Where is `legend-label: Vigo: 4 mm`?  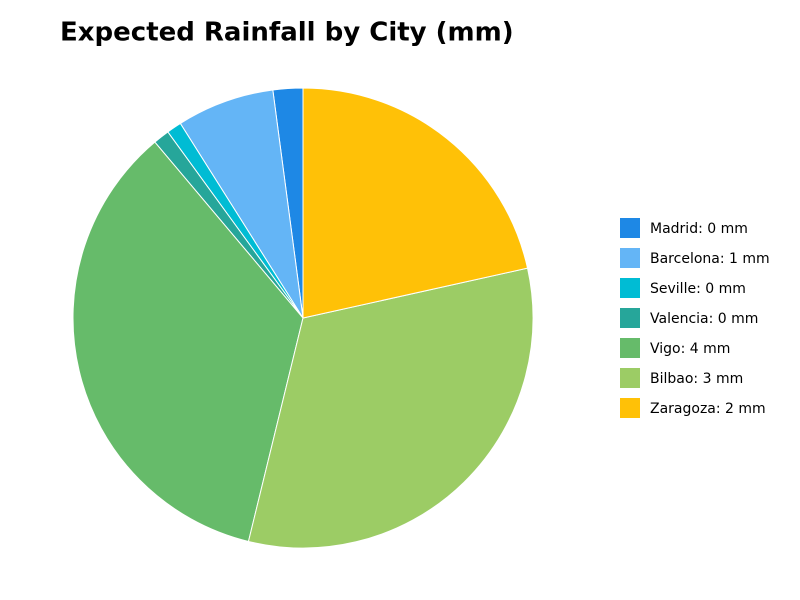
legend-label: Vigo: 4 mm is located at coordinates (690, 349).